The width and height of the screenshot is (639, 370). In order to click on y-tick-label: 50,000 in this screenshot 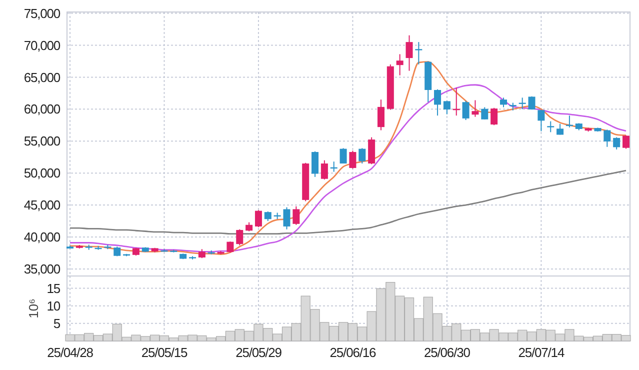, I will do `click(42, 173)`.